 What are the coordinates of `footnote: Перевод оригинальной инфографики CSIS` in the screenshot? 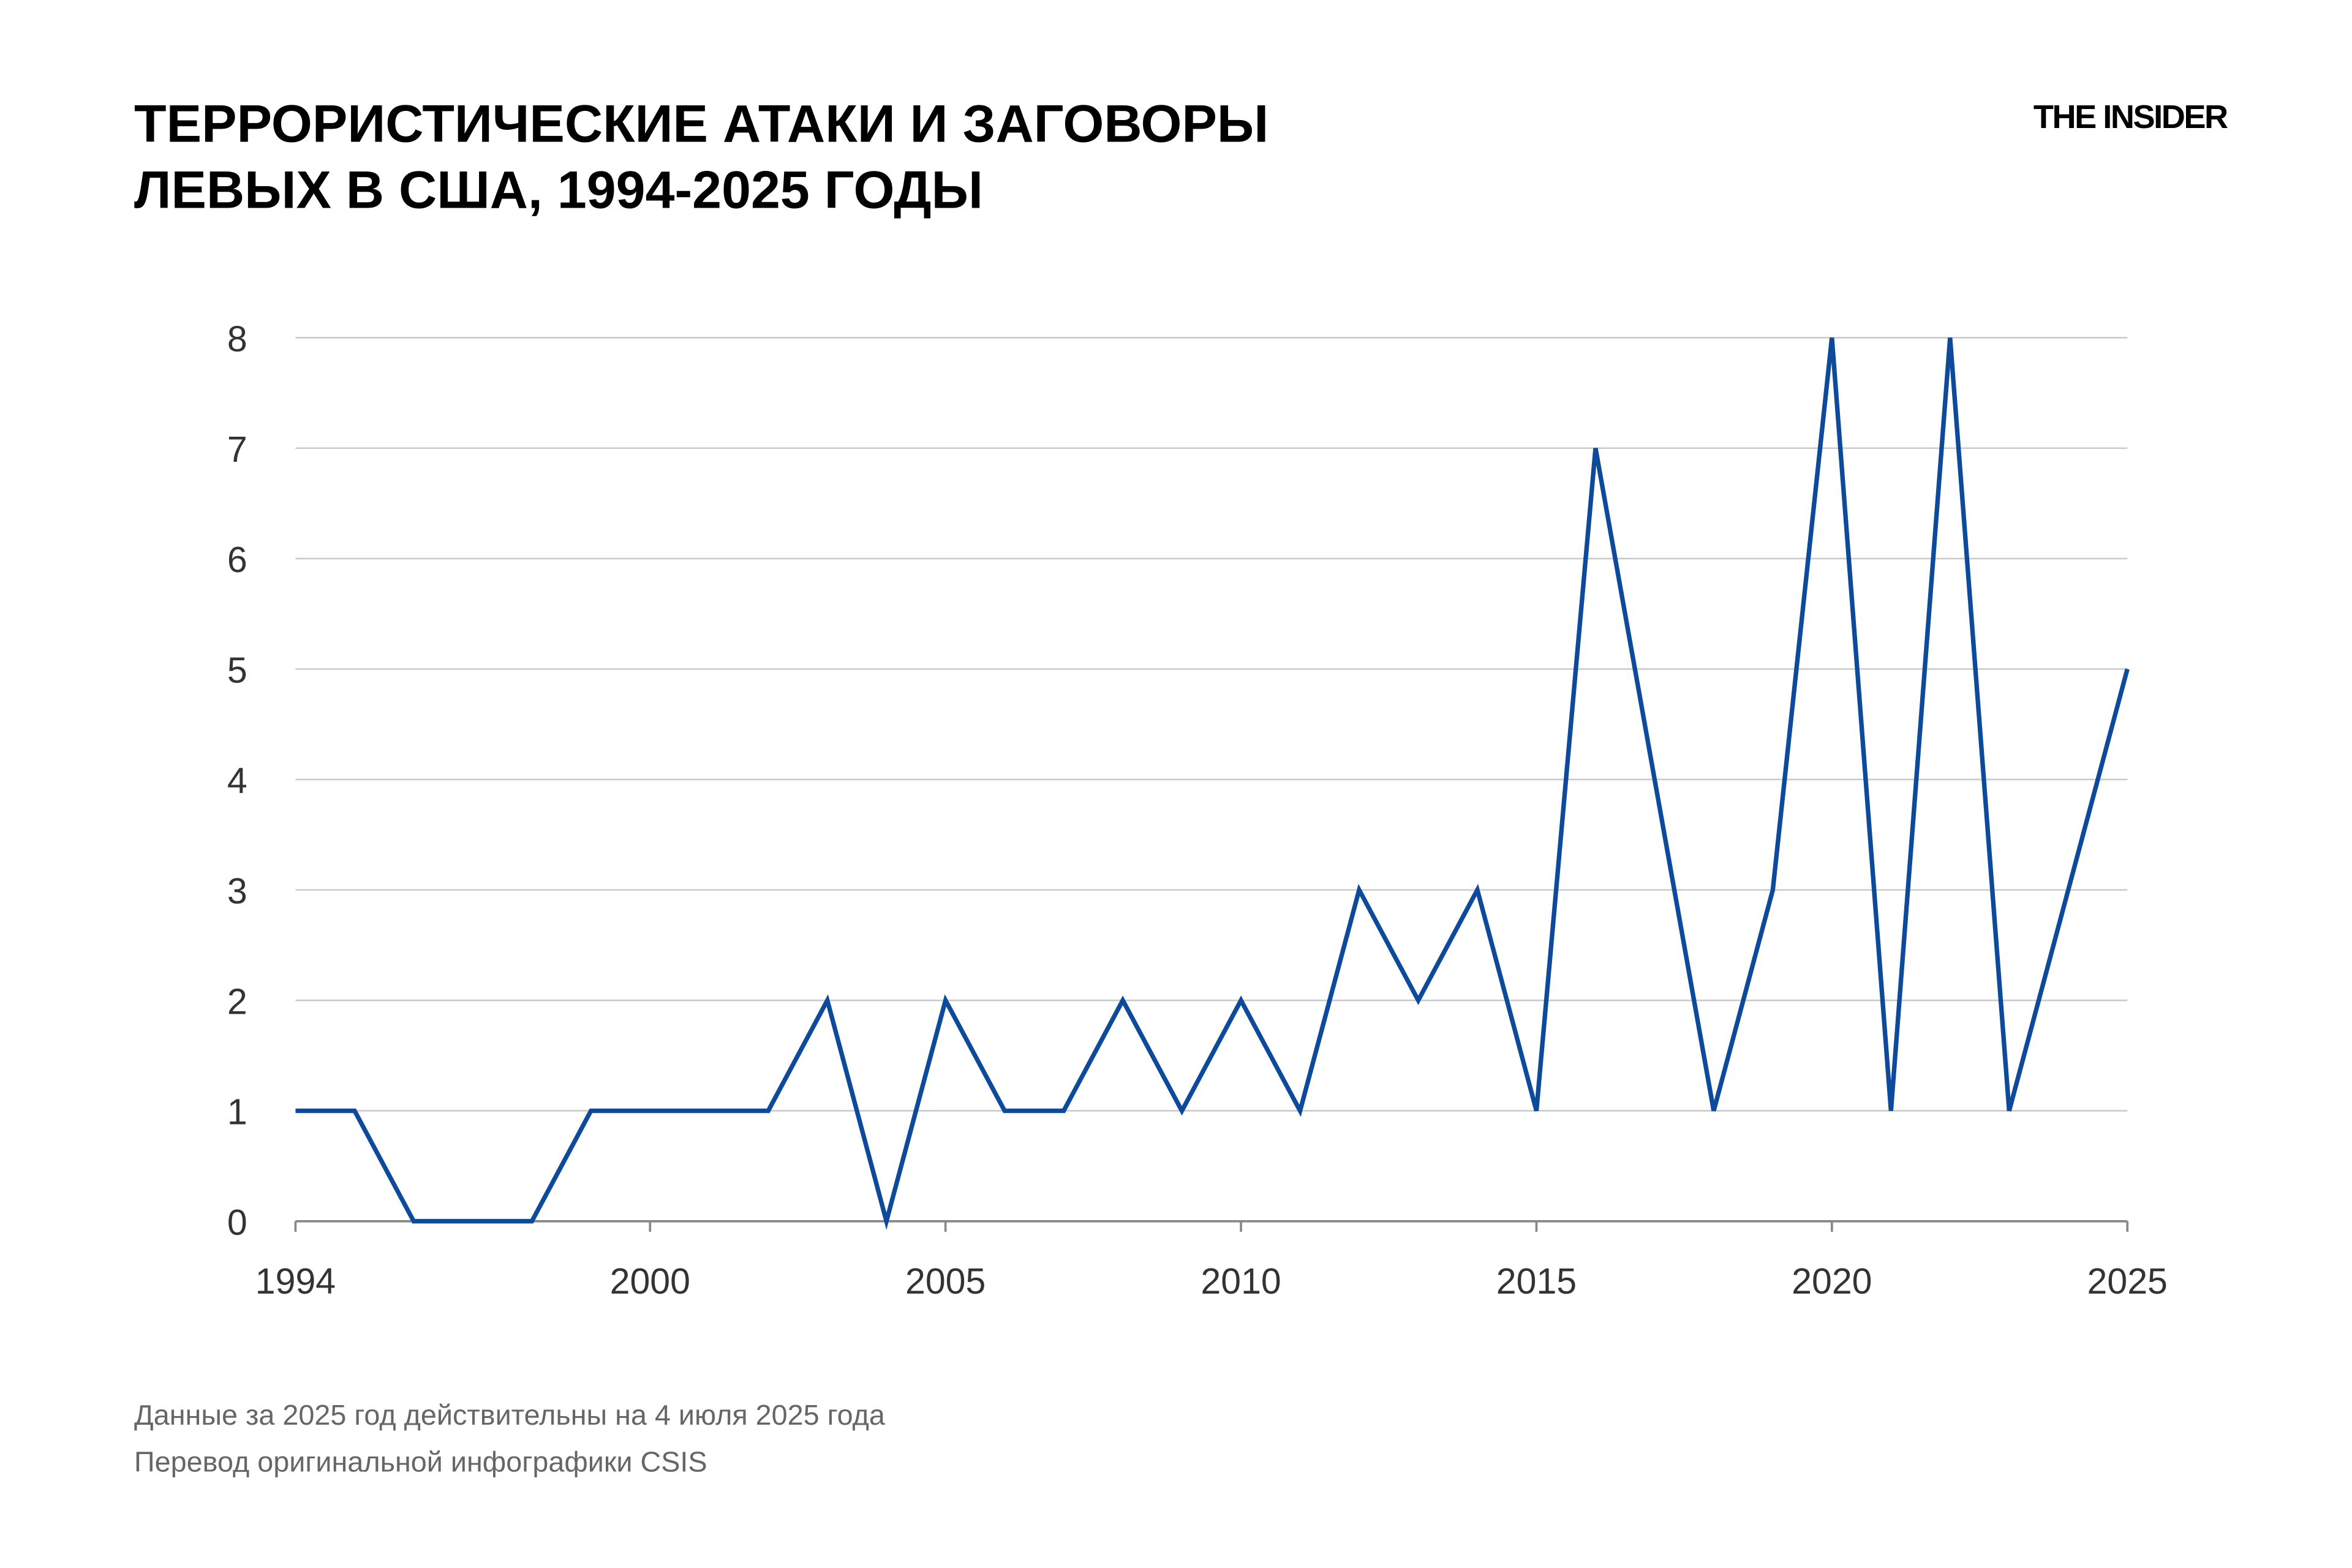 It's located at (420, 1461).